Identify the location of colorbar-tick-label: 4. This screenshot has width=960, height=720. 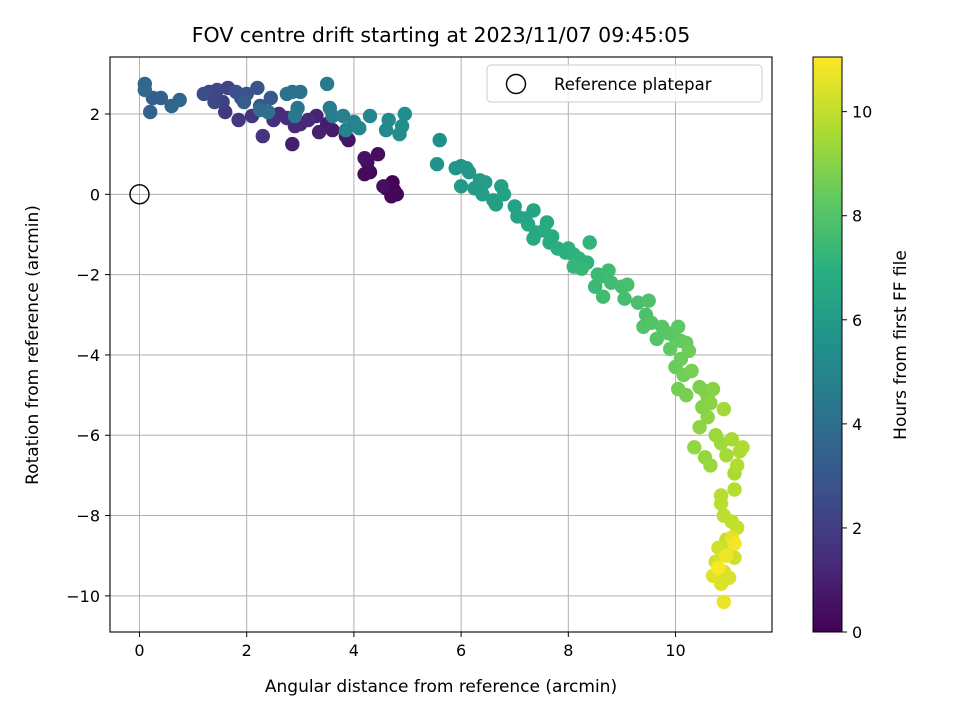
(857, 424).